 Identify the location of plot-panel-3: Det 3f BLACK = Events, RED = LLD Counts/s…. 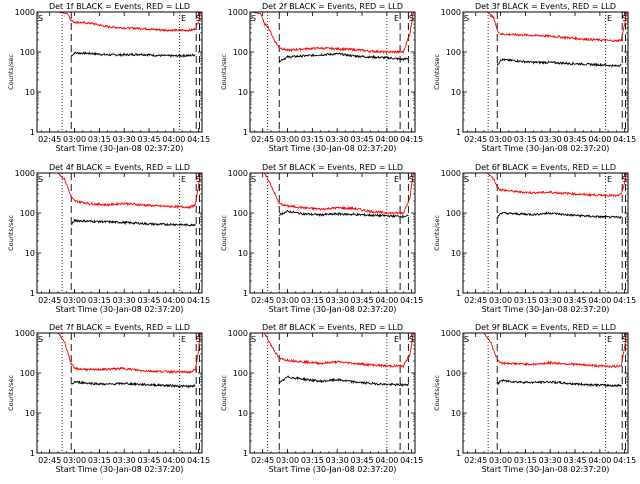
(534, 77).